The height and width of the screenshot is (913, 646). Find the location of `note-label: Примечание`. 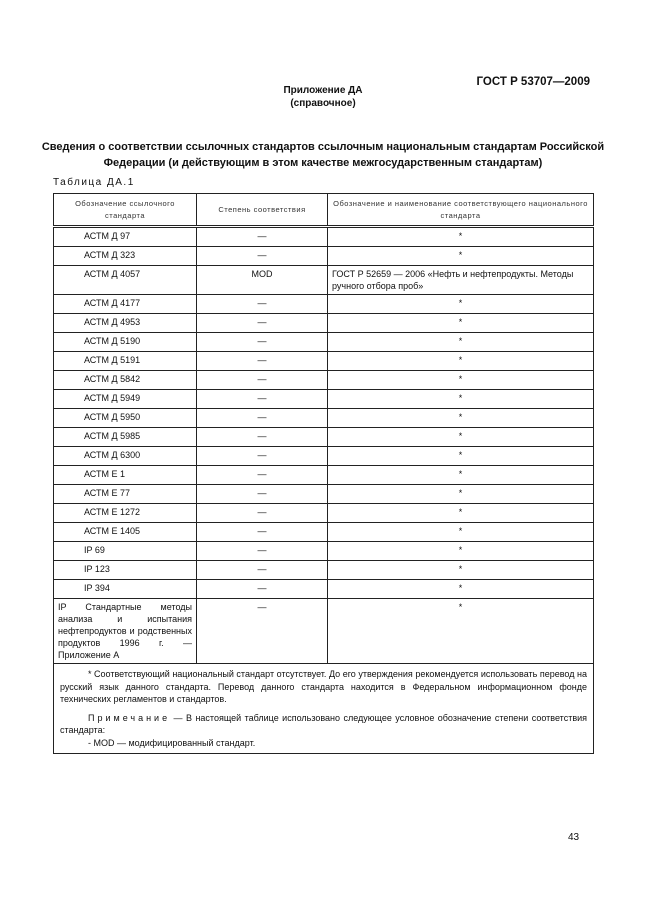

note-label: Примечание is located at coordinates (129, 717).